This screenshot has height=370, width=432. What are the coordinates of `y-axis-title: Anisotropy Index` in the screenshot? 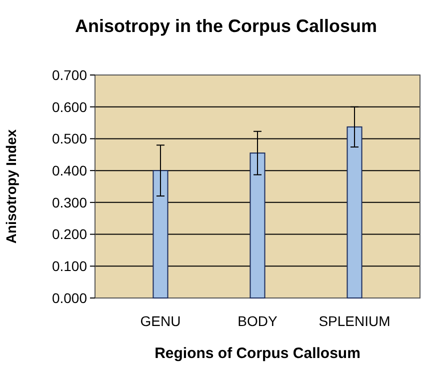 It's located at (11, 186).